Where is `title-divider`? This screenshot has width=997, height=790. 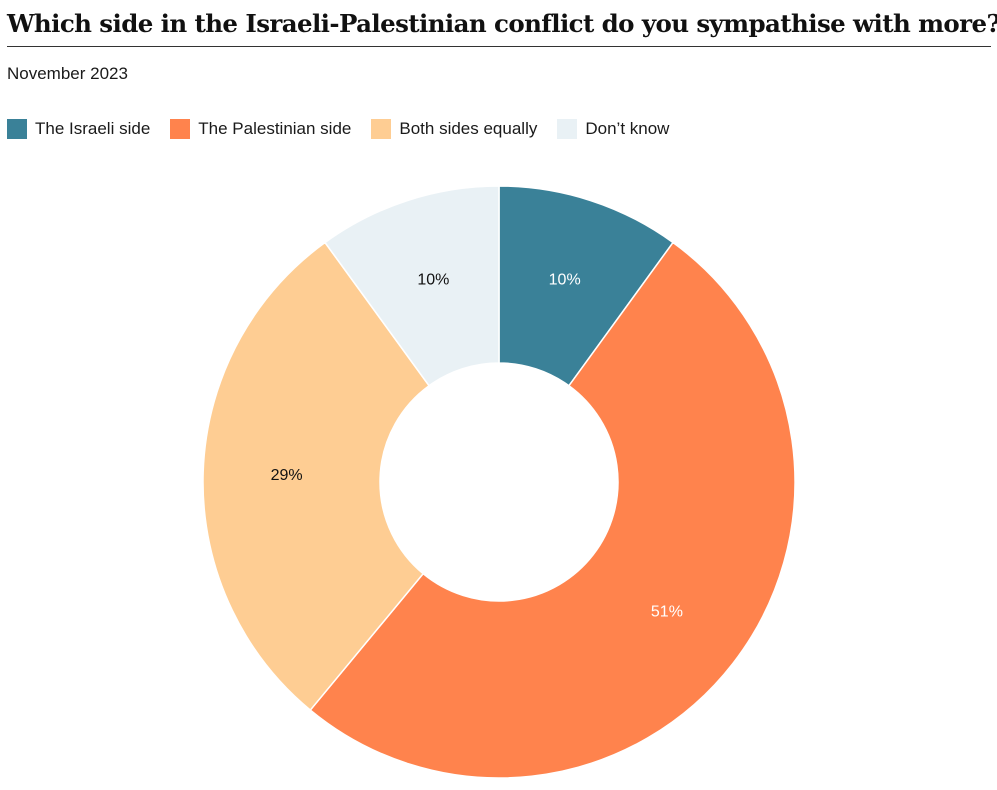
title-divider is located at coordinates (499, 46).